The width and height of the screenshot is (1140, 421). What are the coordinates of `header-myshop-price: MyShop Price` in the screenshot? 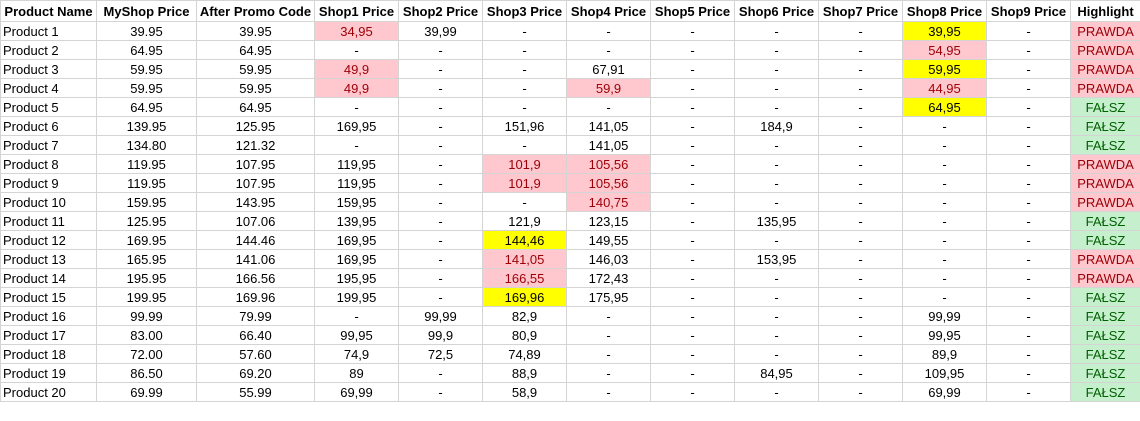 It's located at (146, 11).